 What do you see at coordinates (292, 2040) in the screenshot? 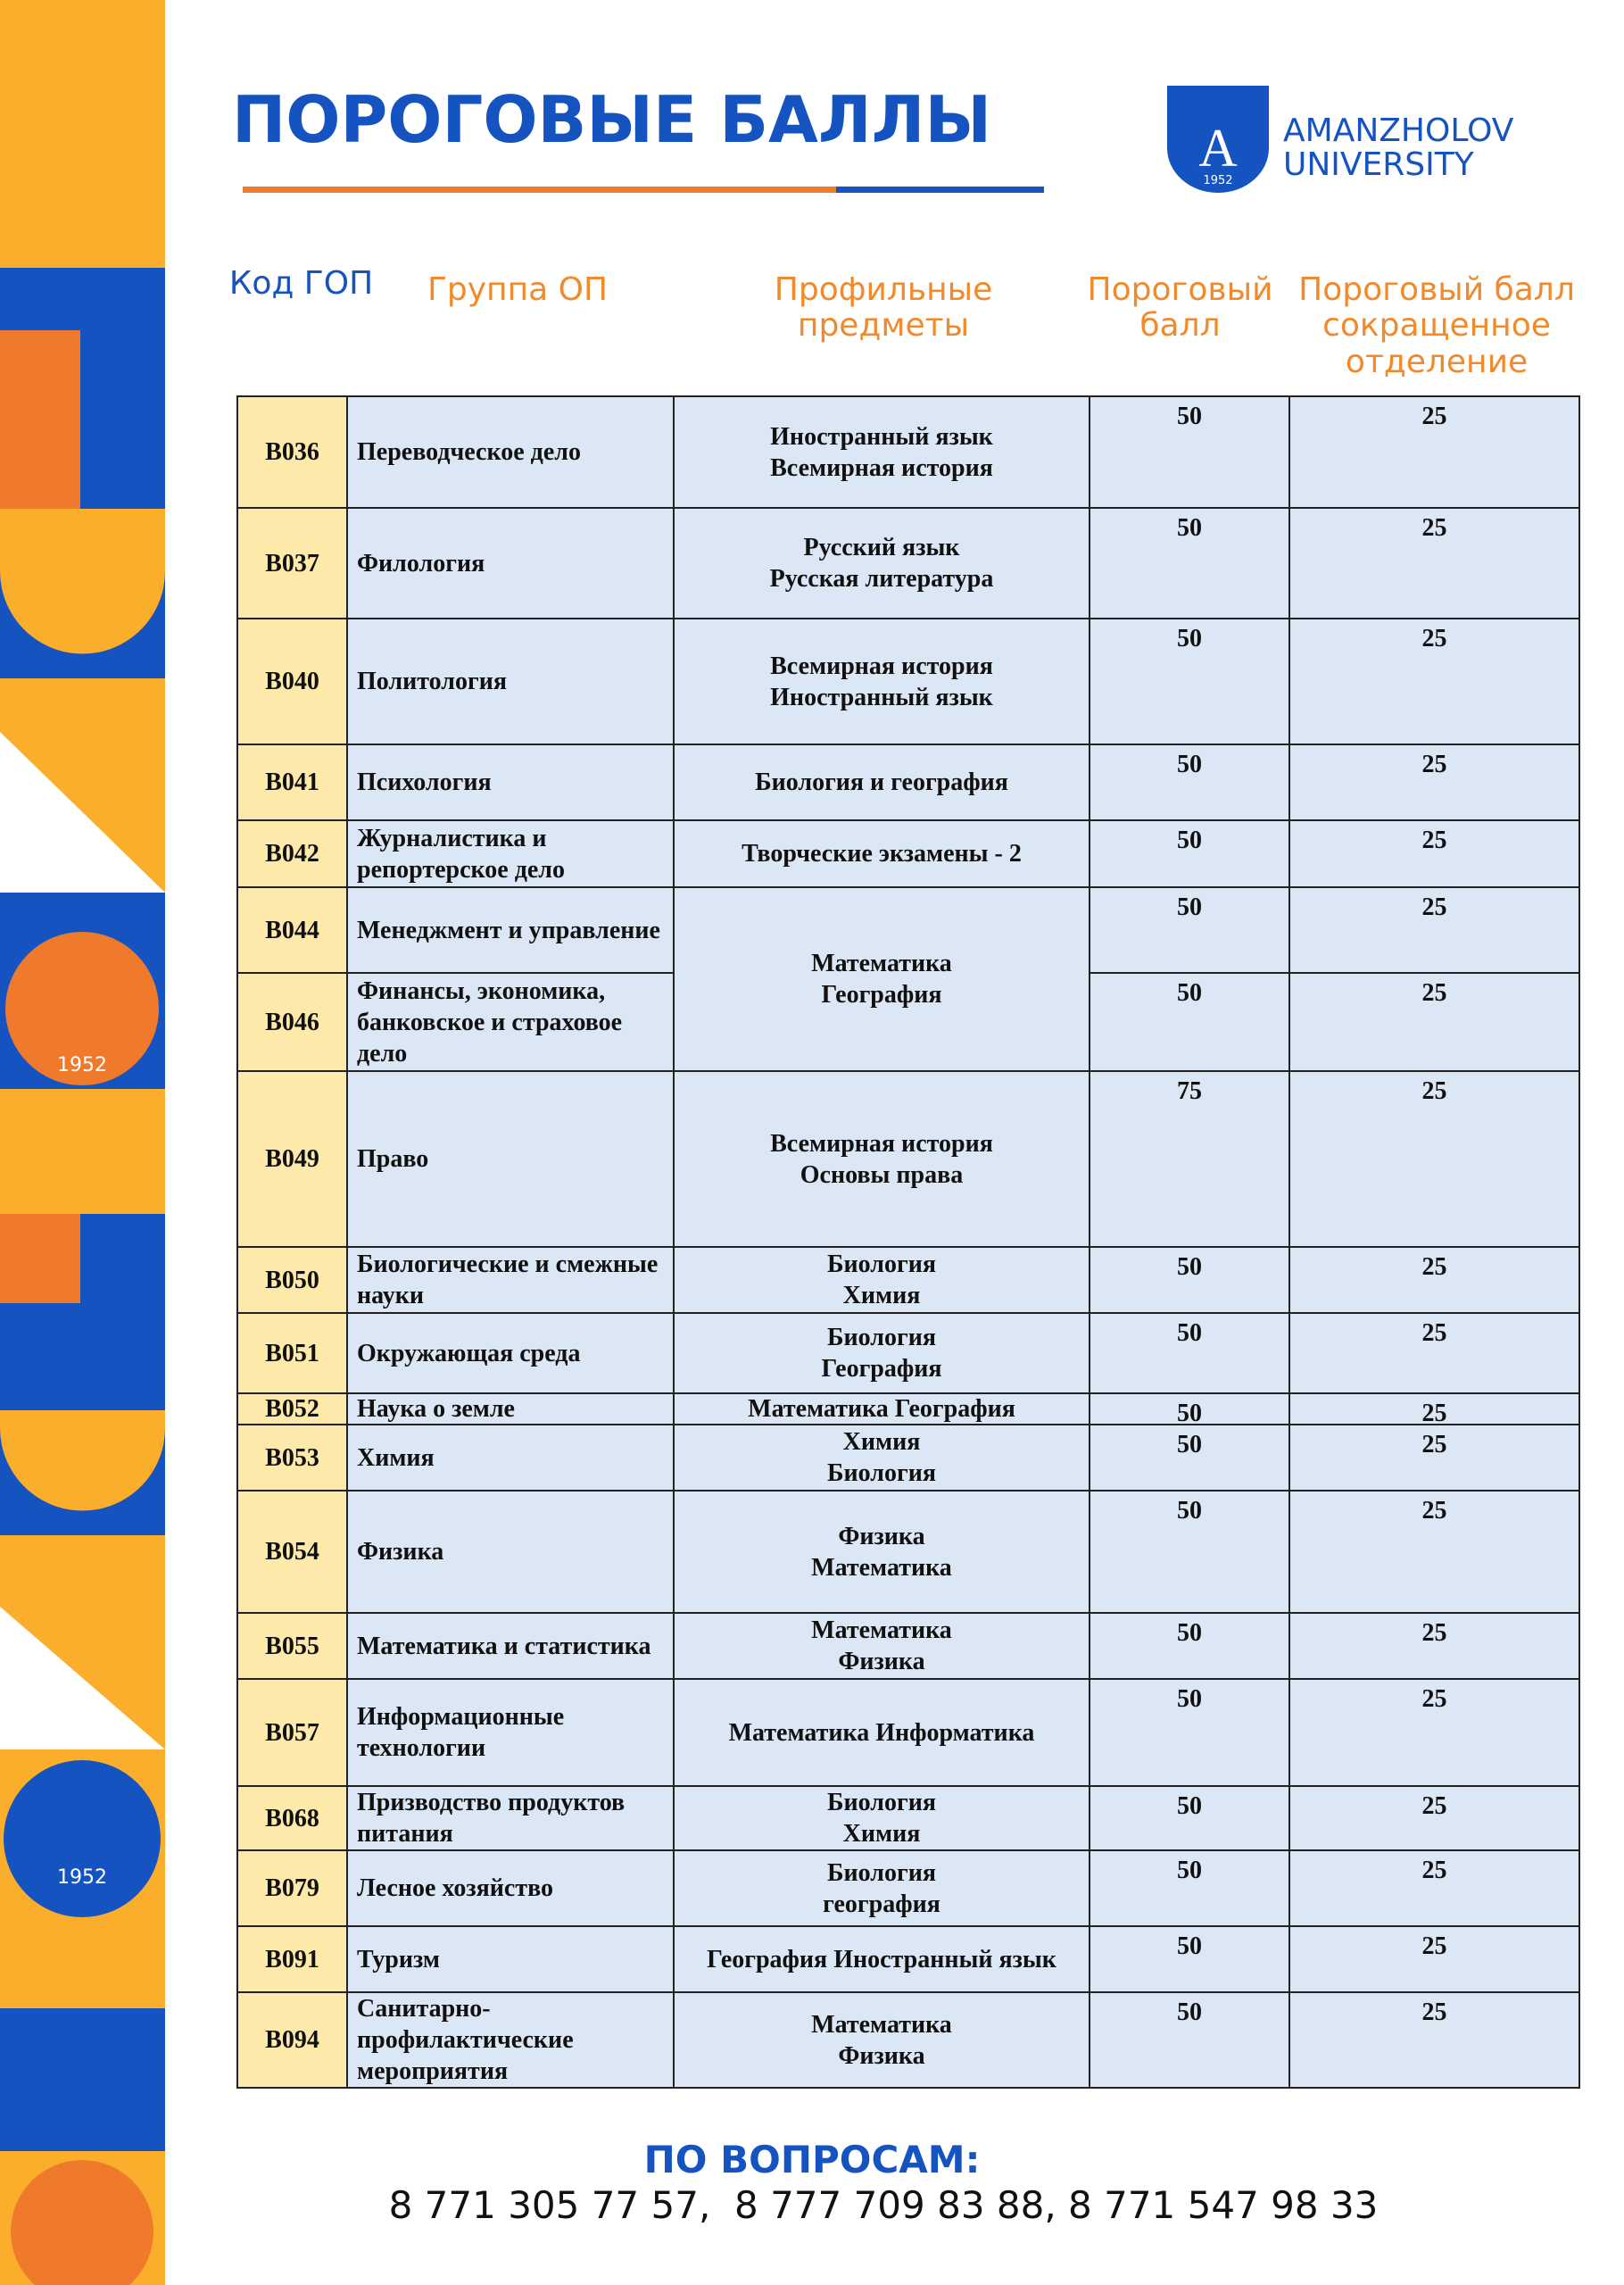
I see `code-cell: B094` at bounding box center [292, 2040].